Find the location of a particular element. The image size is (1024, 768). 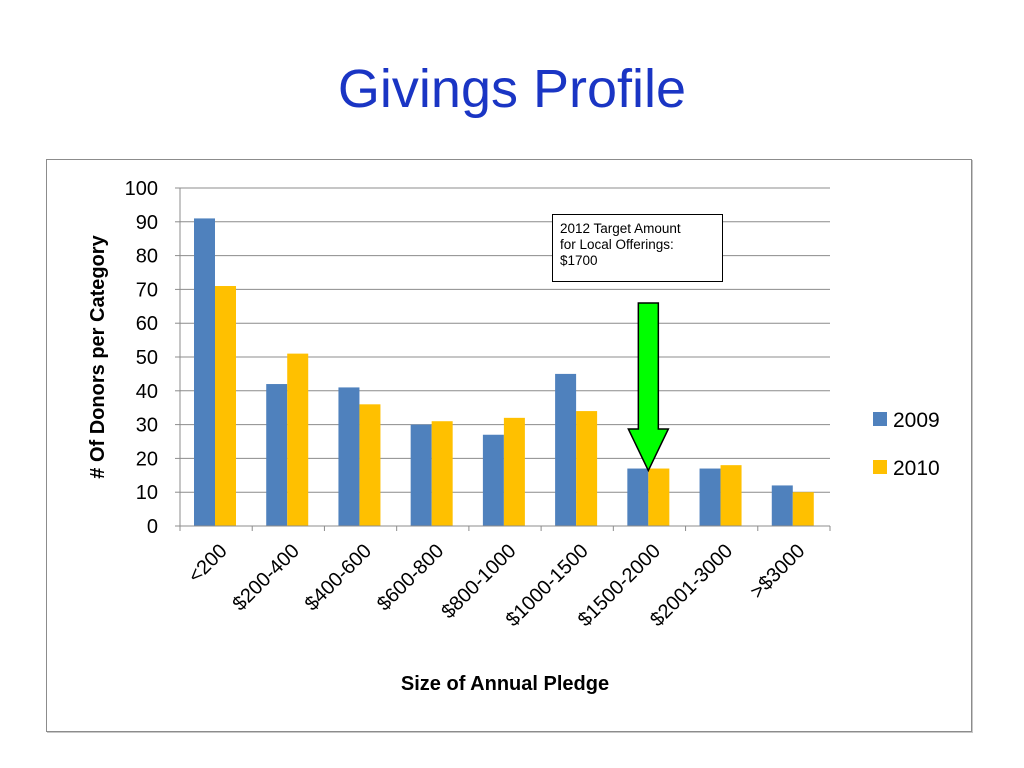

y-tick-label: 0 is located at coordinates (152, 527).